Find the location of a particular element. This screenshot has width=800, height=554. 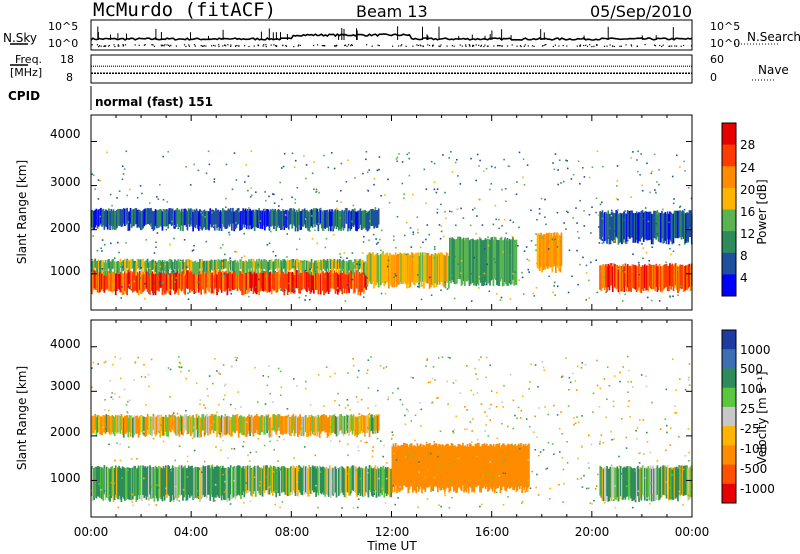

power-colorbar-tick-1: 24 is located at coordinates (748, 168).